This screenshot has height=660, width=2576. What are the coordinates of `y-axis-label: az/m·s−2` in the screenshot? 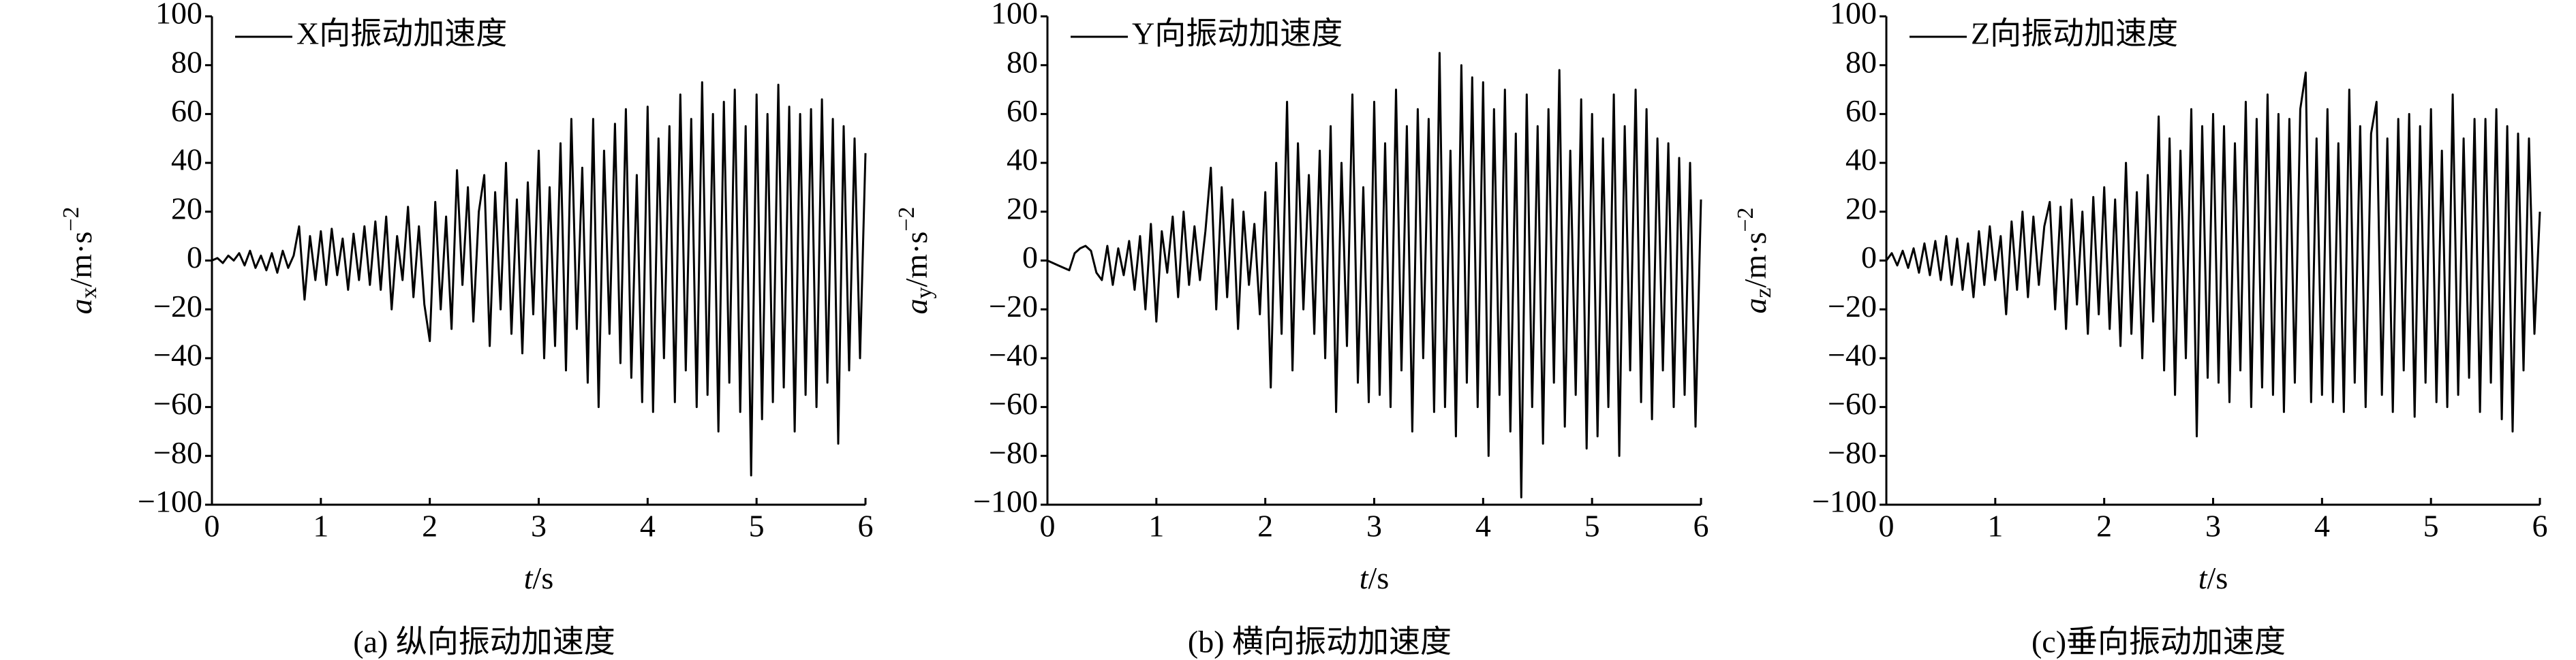 It's located at (1754, 260).